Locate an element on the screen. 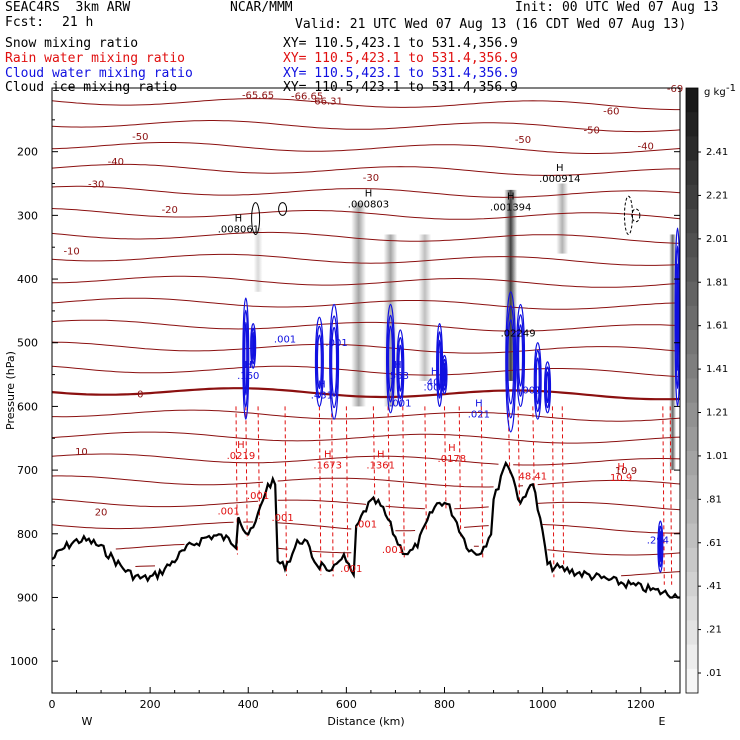 The height and width of the screenshot is (740, 740). y-tick-label: 800 is located at coordinates (27, 534).